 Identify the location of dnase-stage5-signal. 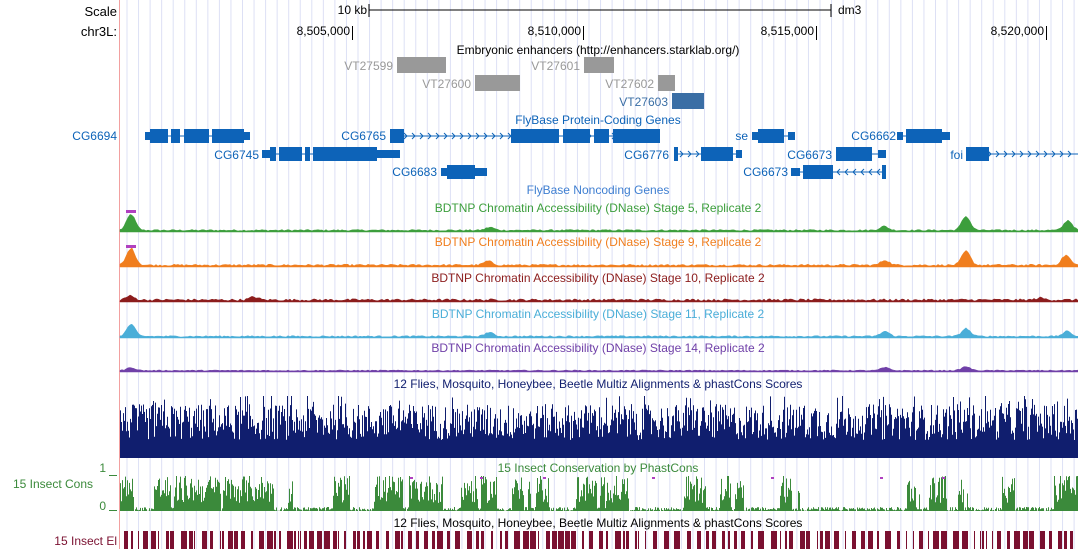
(598, 221).